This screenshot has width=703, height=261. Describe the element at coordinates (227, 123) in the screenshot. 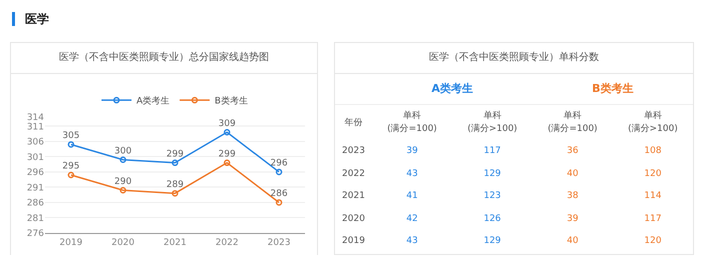

I see `data-label: 309` at that location.